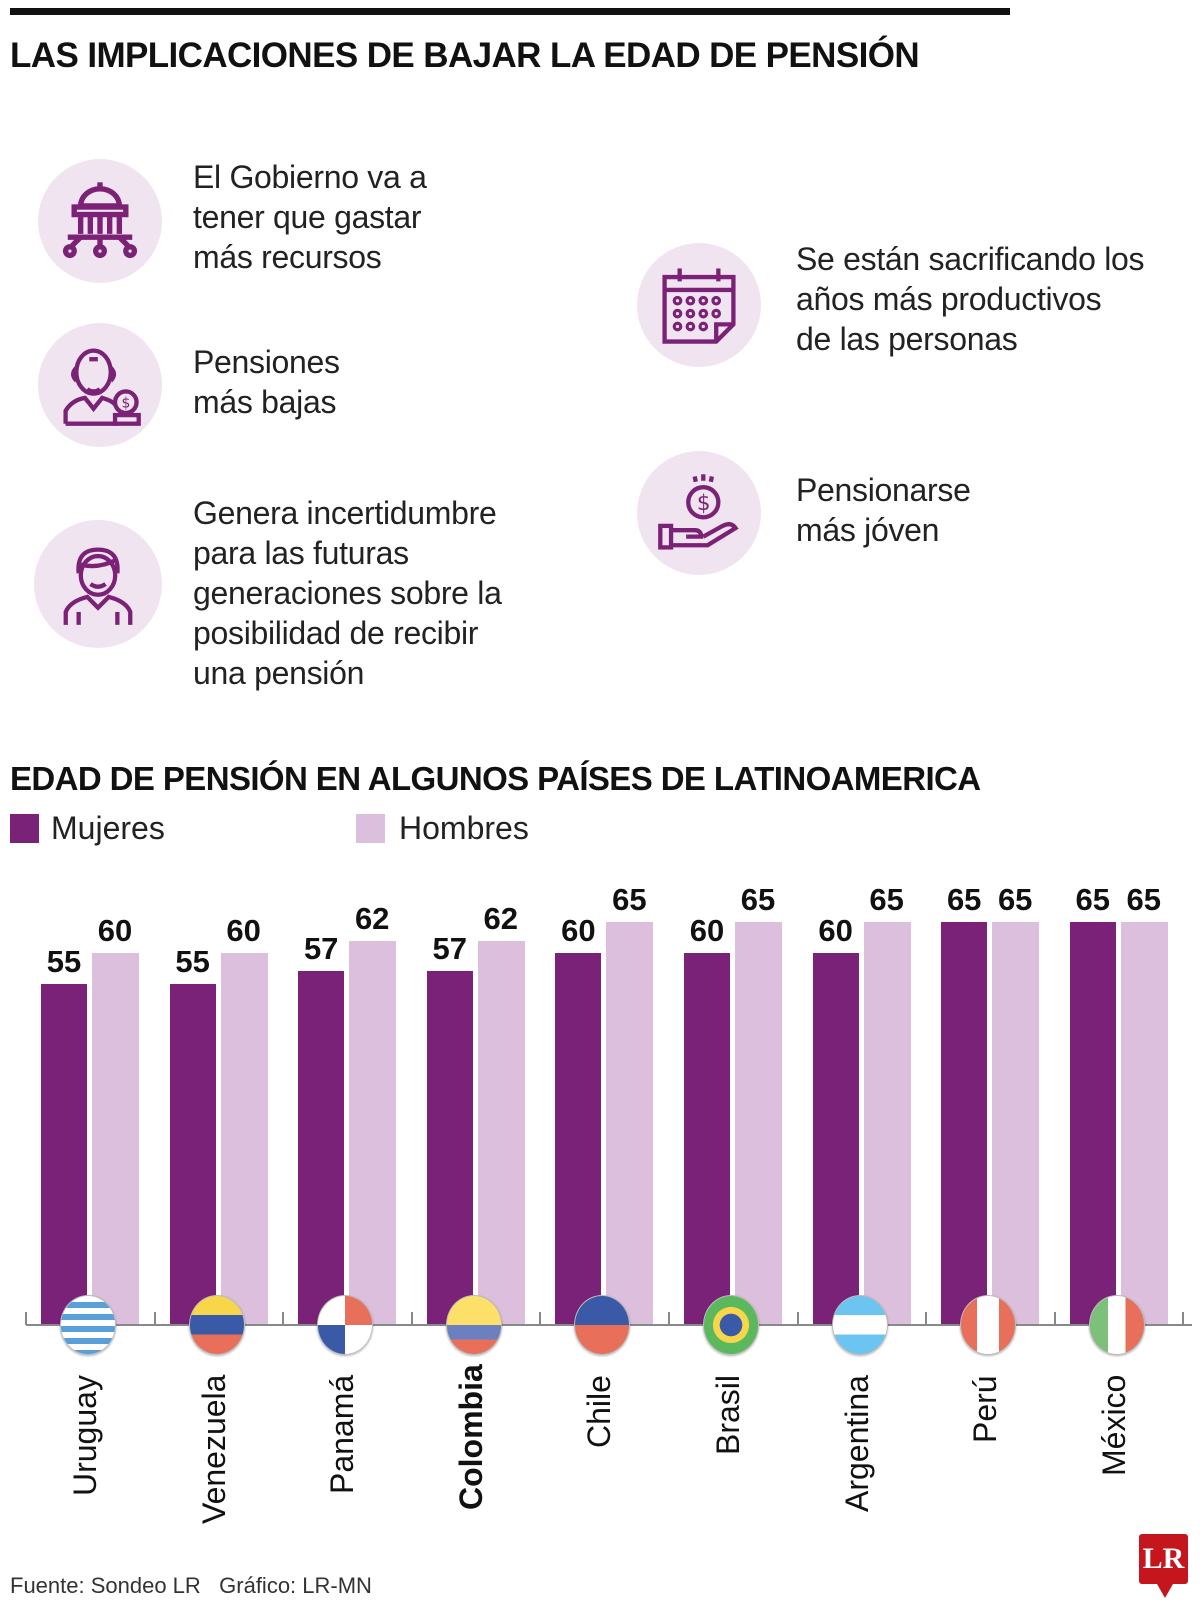  Describe the element at coordinates (216, 1325) in the screenshot. I see `flag-icon-venezuela` at that location.